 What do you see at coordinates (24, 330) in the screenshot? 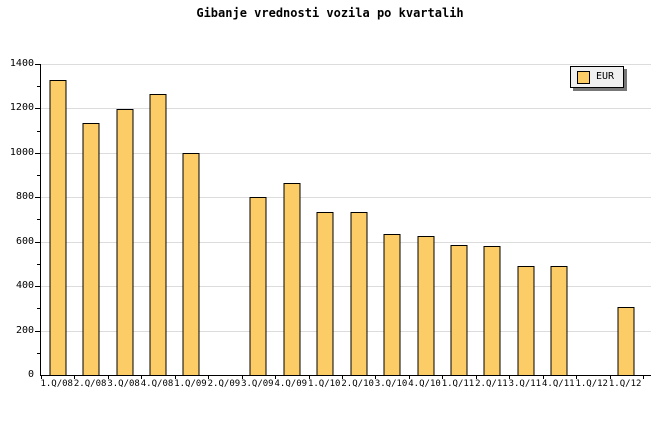
I see `y-tick-label: 200` at bounding box center [24, 330].